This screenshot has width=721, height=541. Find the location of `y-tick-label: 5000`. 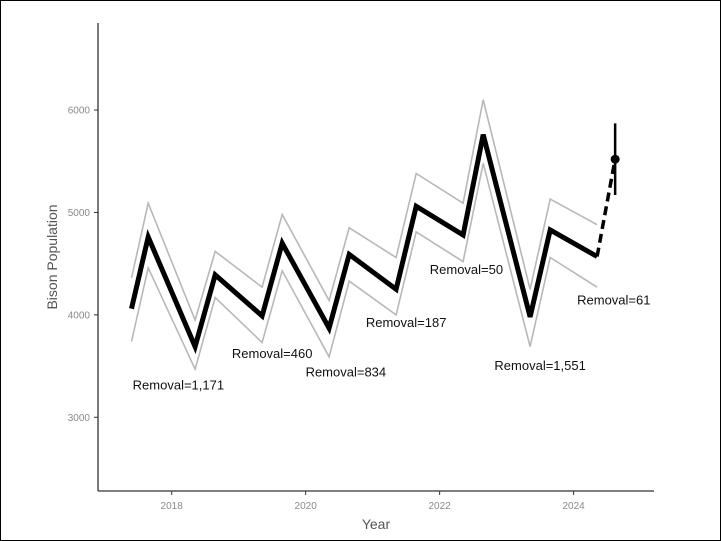

y-tick-label: 5000 is located at coordinates (79, 213).